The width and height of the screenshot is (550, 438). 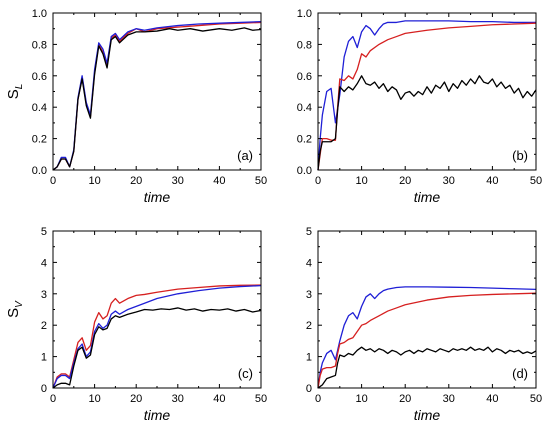 I want to click on panel-label: (d), so click(x=520, y=373).